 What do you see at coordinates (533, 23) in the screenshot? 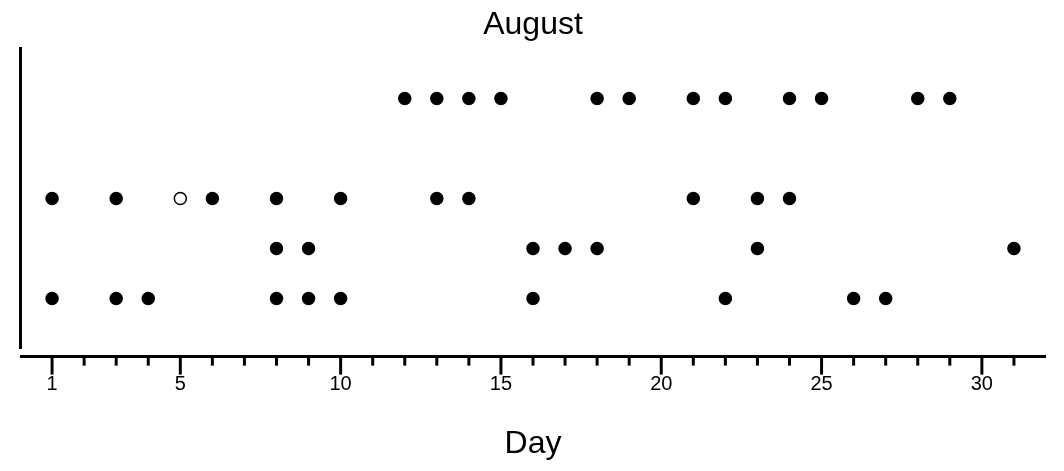
I see `chart-title: August` at bounding box center [533, 23].